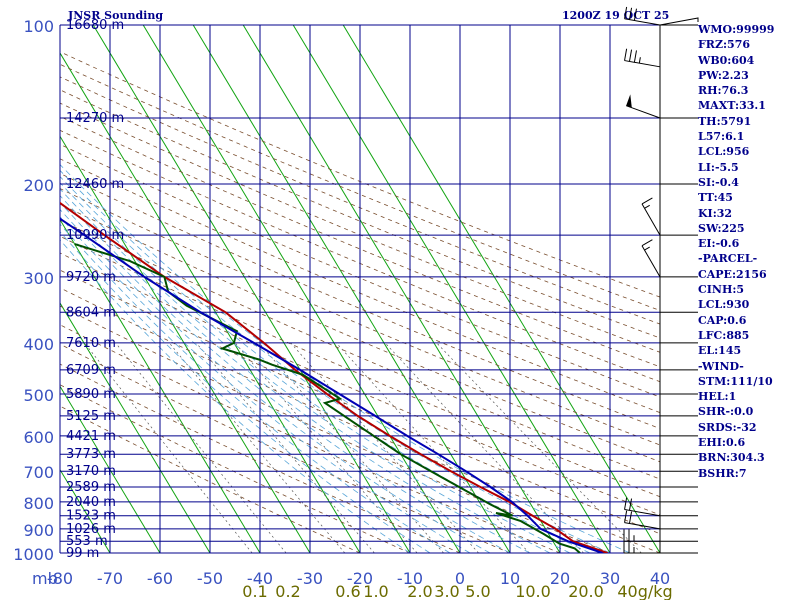 This screenshot has height=600, width=800. What do you see at coordinates (722, 473) in the screenshot?
I see `index-item: BSHR:7` at bounding box center [722, 473].